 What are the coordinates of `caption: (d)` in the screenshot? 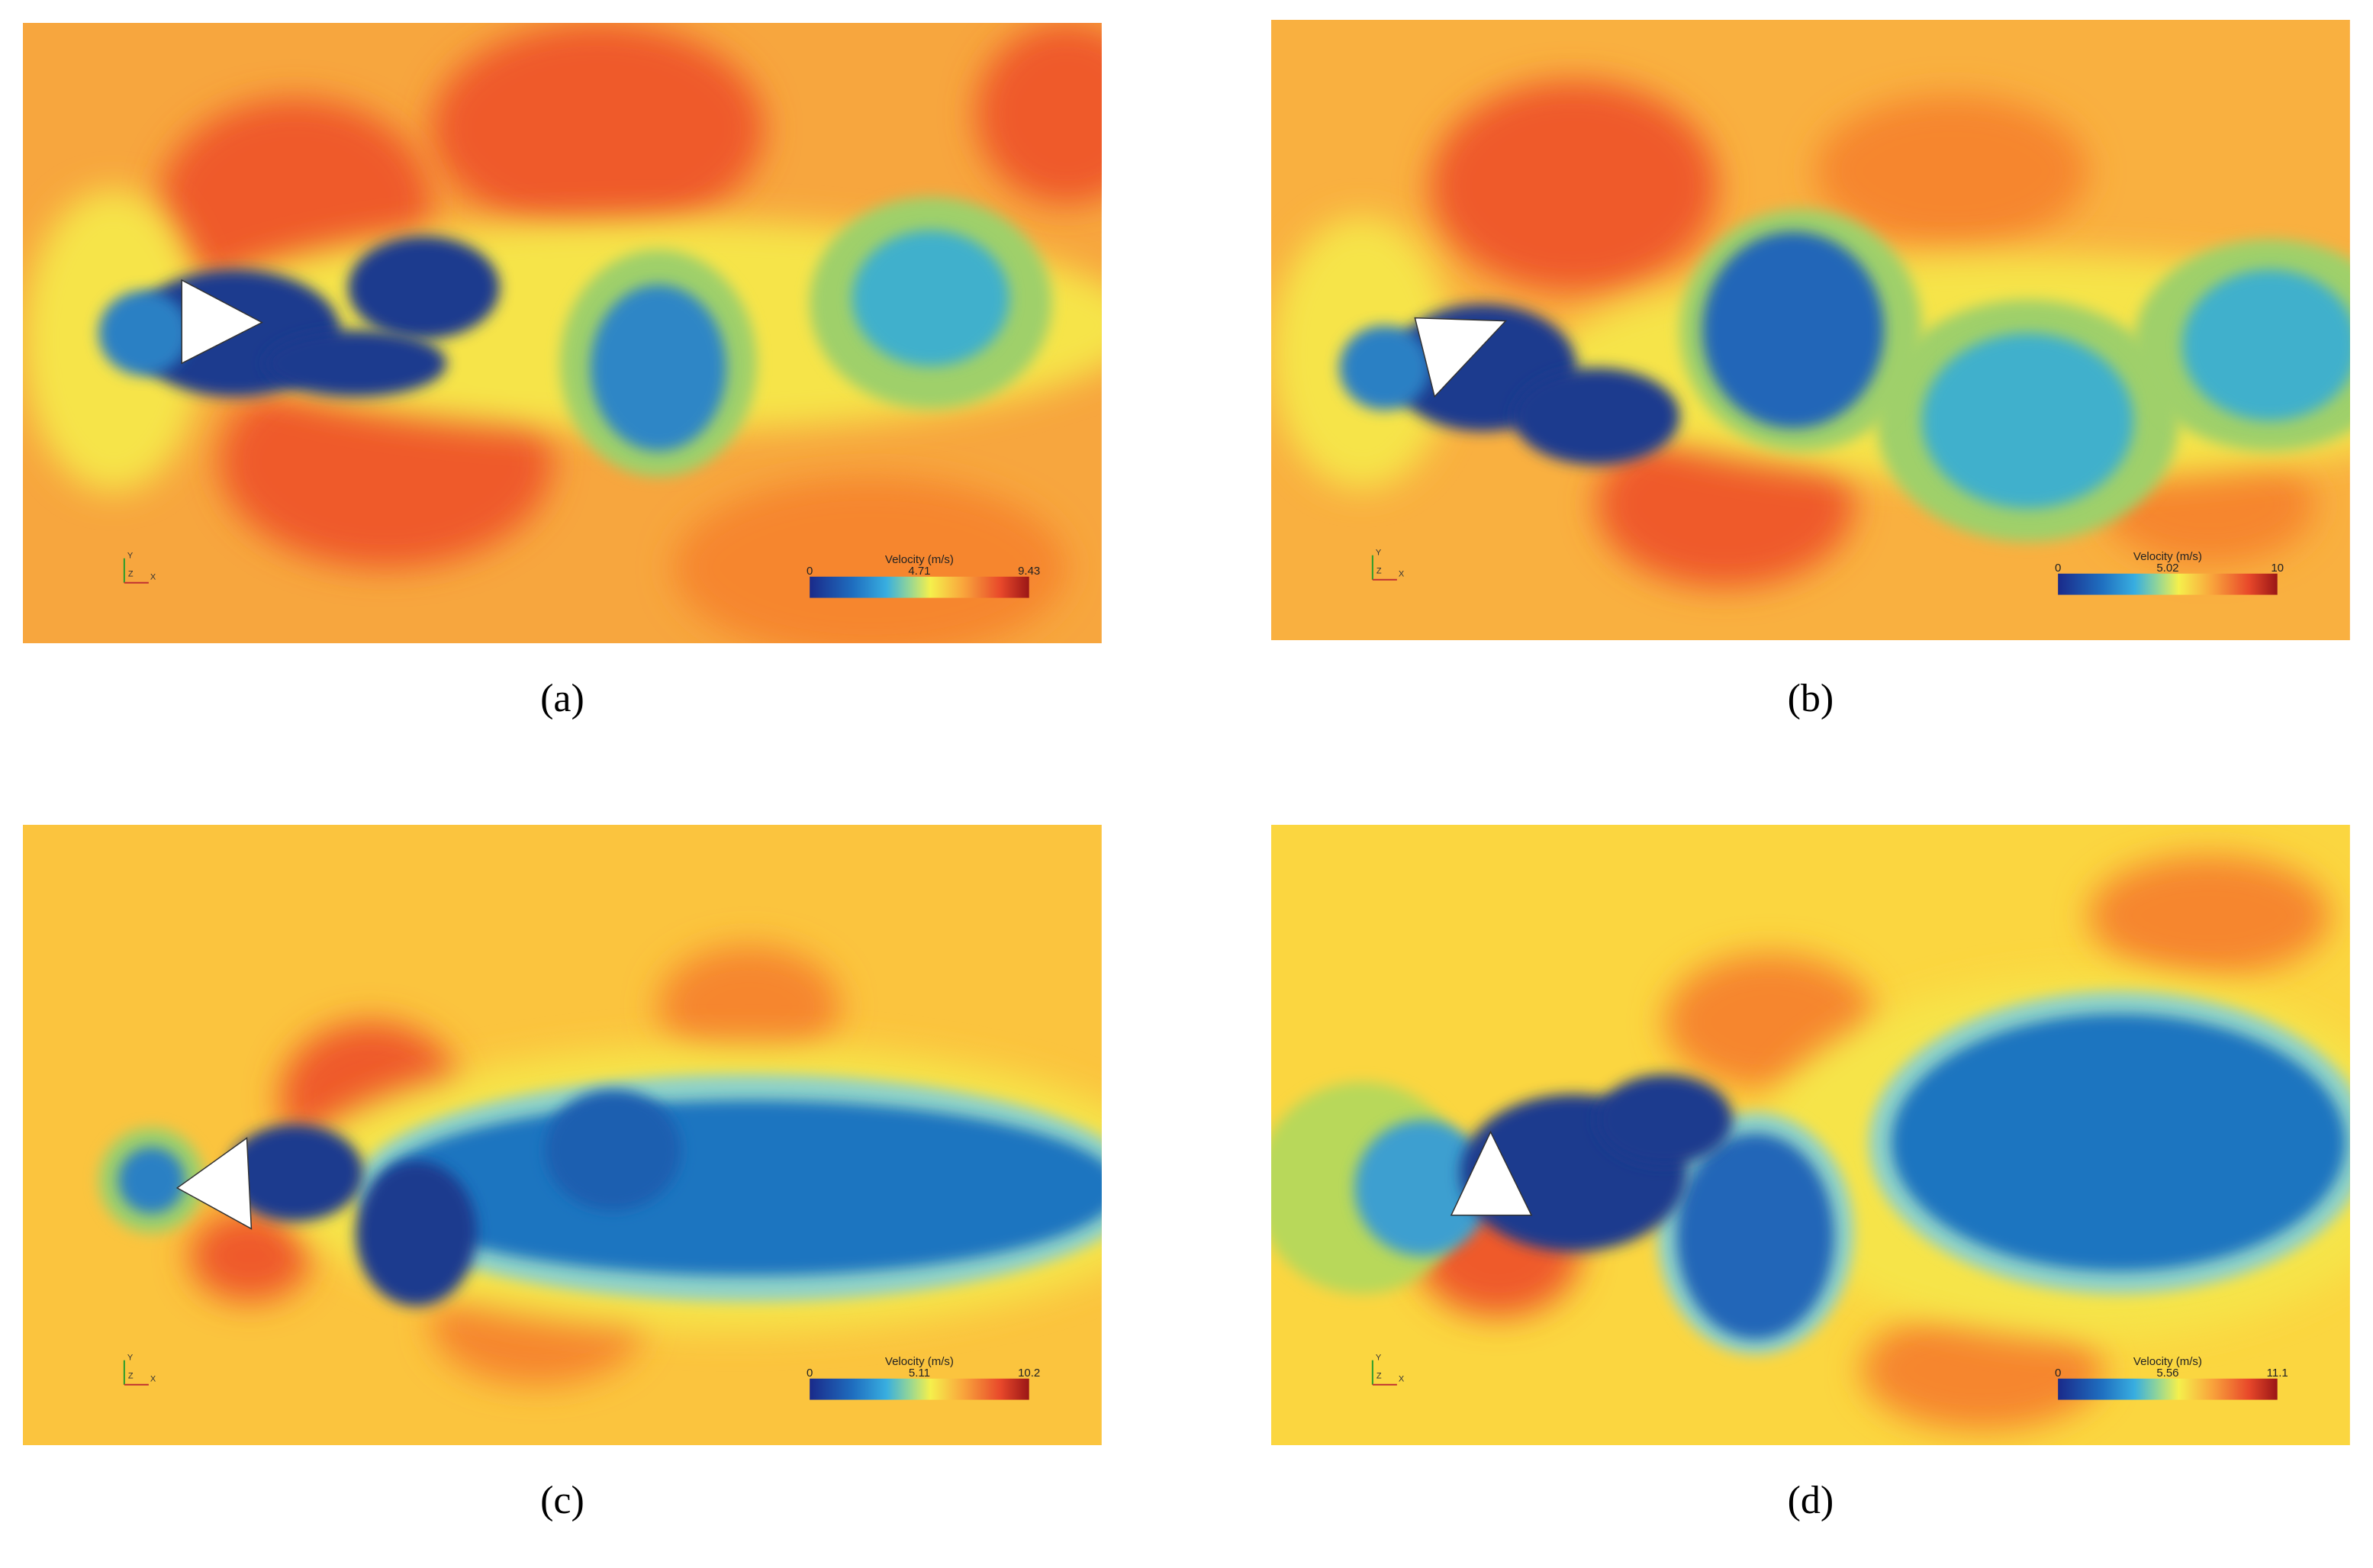 It's located at (1811, 1500).